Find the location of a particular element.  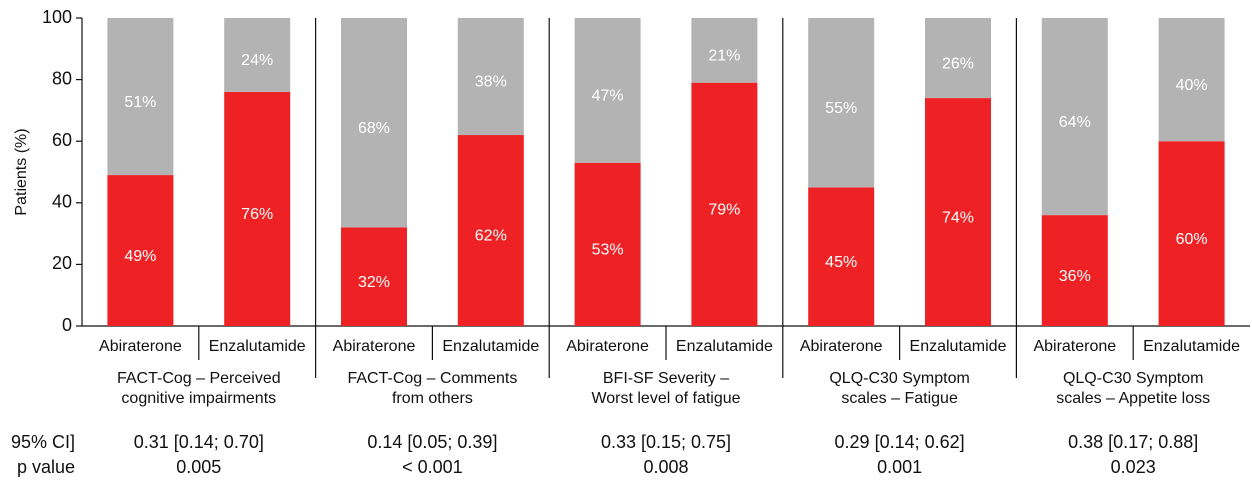

group-label: BFI-SF Severity – is located at coordinates (666, 378).